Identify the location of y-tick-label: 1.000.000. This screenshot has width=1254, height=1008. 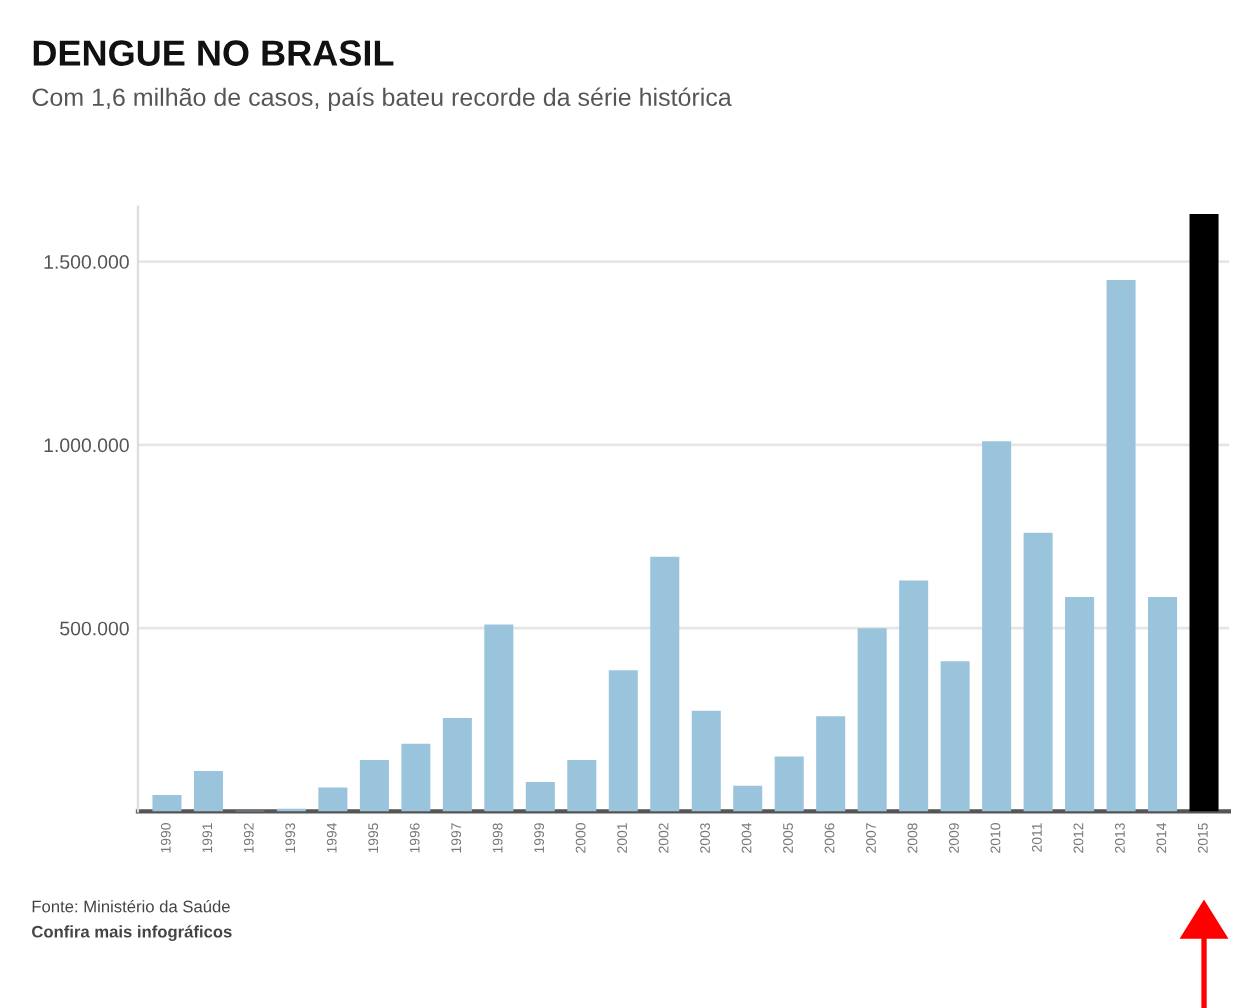
(86, 445).